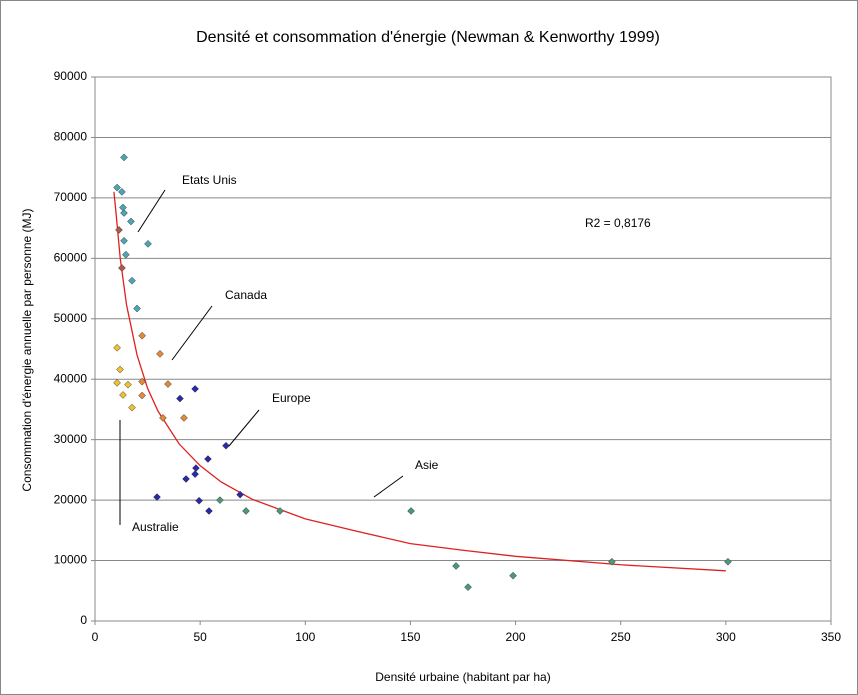 The image size is (858, 695). I want to click on annotation: Canada, so click(246, 295).